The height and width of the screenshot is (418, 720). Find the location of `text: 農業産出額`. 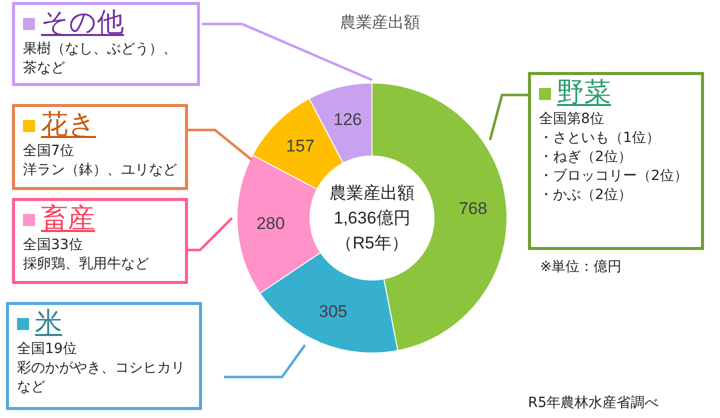

text: 農業産出額 is located at coordinates (372, 193).